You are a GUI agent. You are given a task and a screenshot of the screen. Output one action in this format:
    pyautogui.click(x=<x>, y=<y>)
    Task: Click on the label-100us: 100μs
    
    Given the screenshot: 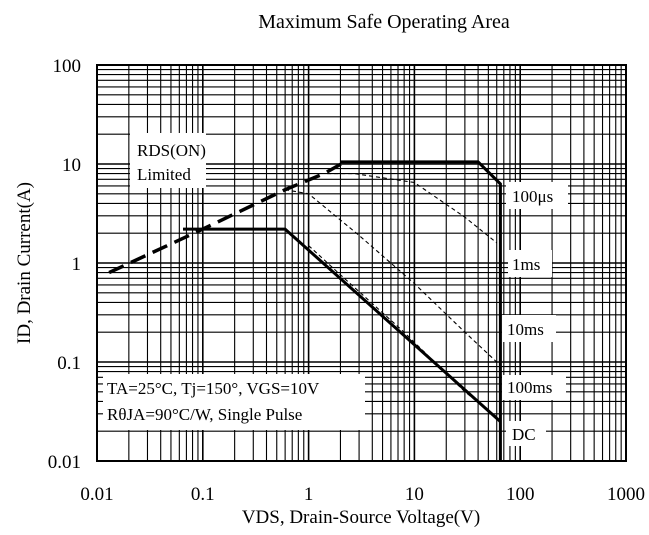 What is the action you would take?
    pyautogui.click(x=532, y=196)
    